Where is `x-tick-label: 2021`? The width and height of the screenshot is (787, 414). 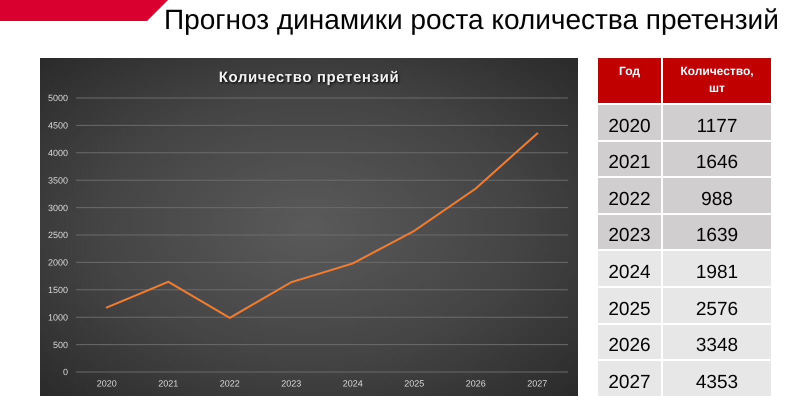 x-tick-label: 2021 is located at coordinates (168, 383).